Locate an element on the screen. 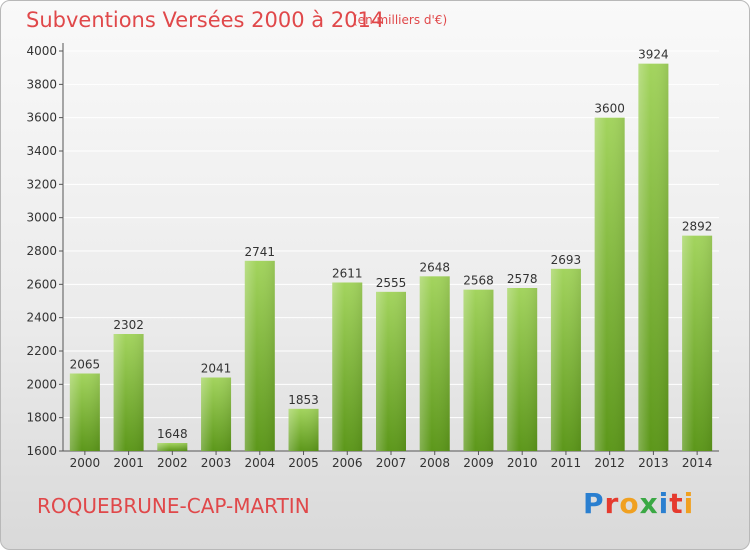 This screenshot has height=550, width=750. x-tick-label: 2008 is located at coordinates (434, 463).